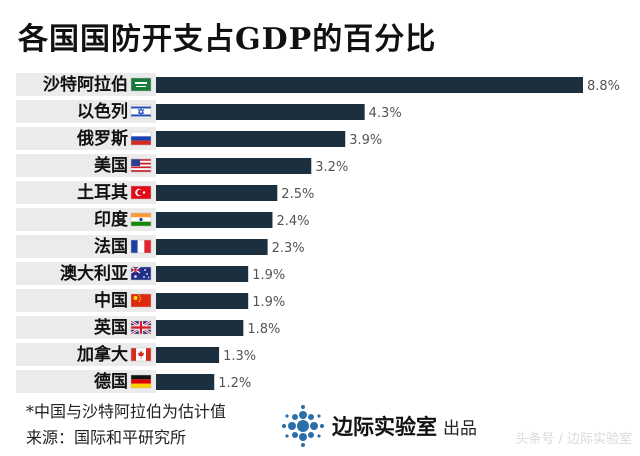 This screenshot has width=640, height=456. I want to click on bar-row: 美国 3.2%, so click(182, 165).